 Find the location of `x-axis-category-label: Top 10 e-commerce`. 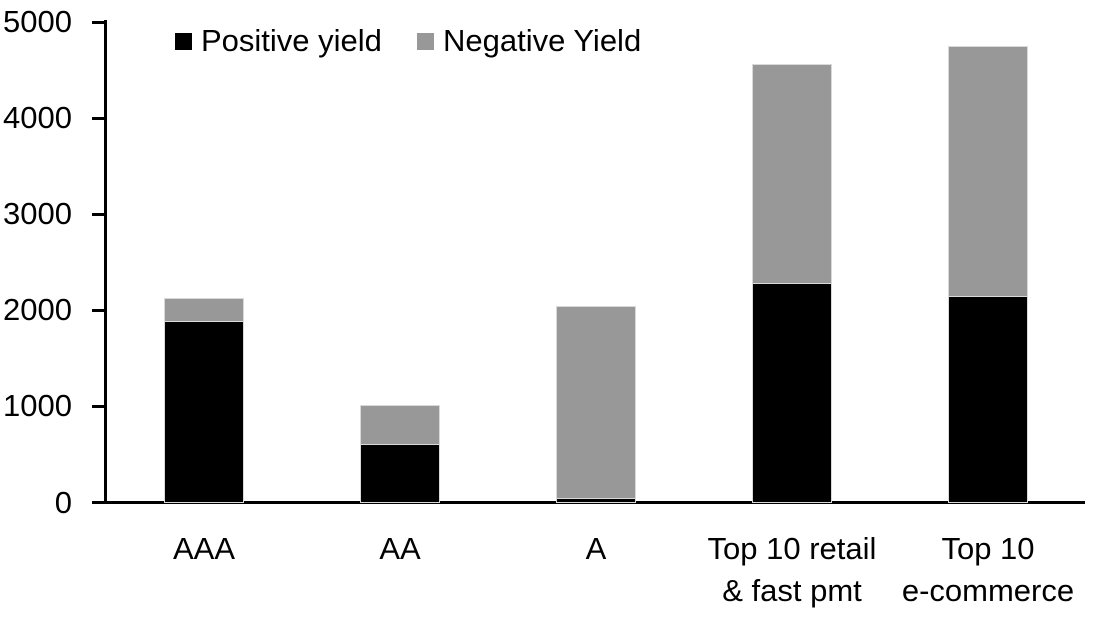

x-axis-category-label: Top 10 e-commerce is located at coordinates (988, 569).